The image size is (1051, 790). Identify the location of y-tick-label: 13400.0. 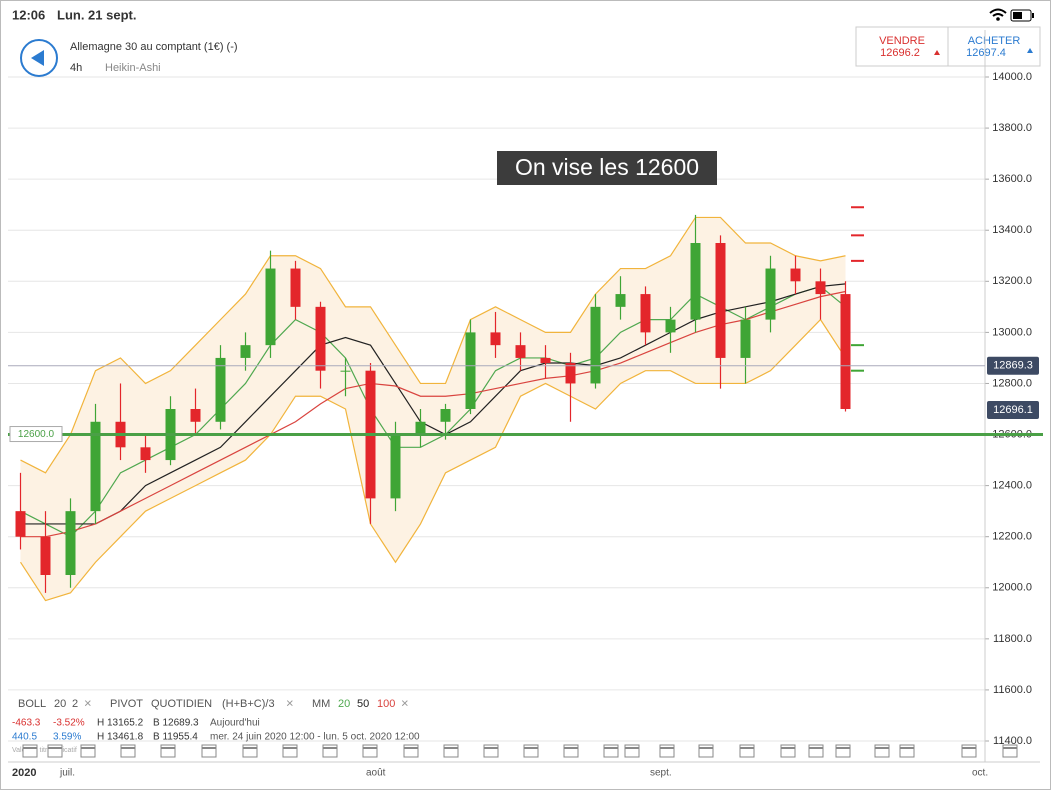
(1012, 230).